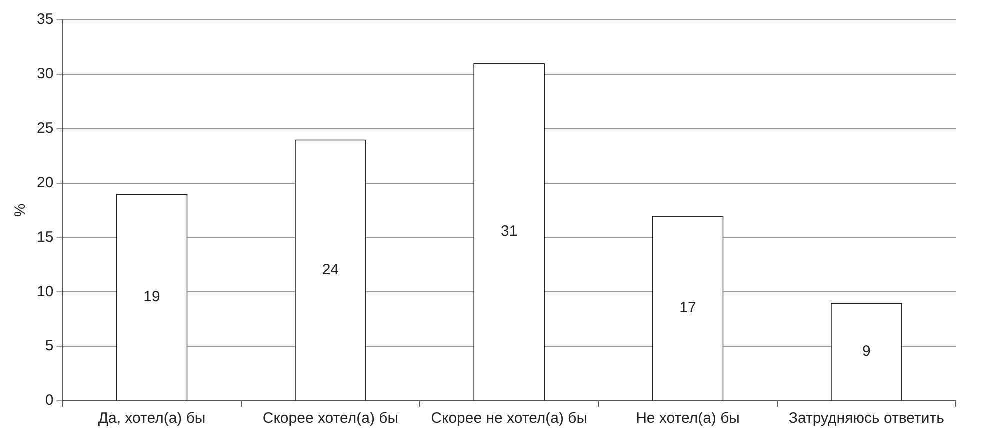 The height and width of the screenshot is (439, 984). What do you see at coordinates (152, 419) in the screenshot?
I see `x-tick-label: Да, хотел(а) бы` at bounding box center [152, 419].